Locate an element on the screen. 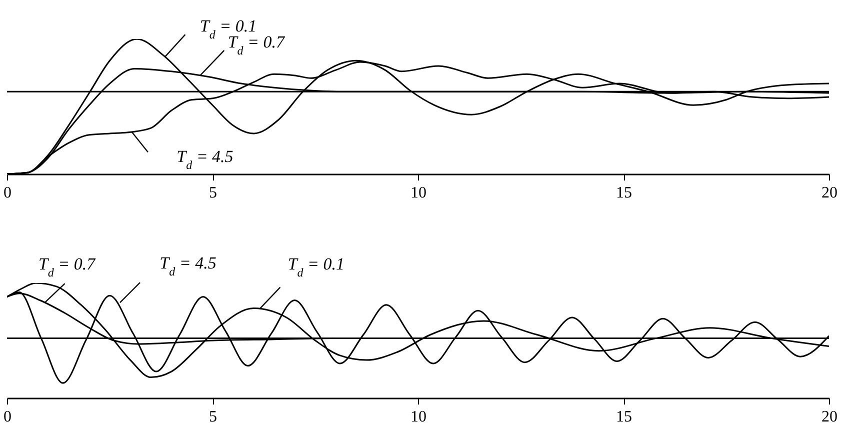 The width and height of the screenshot is (865, 423). annotation: T$_{d}$ = 0.1 is located at coordinates (316, 267).